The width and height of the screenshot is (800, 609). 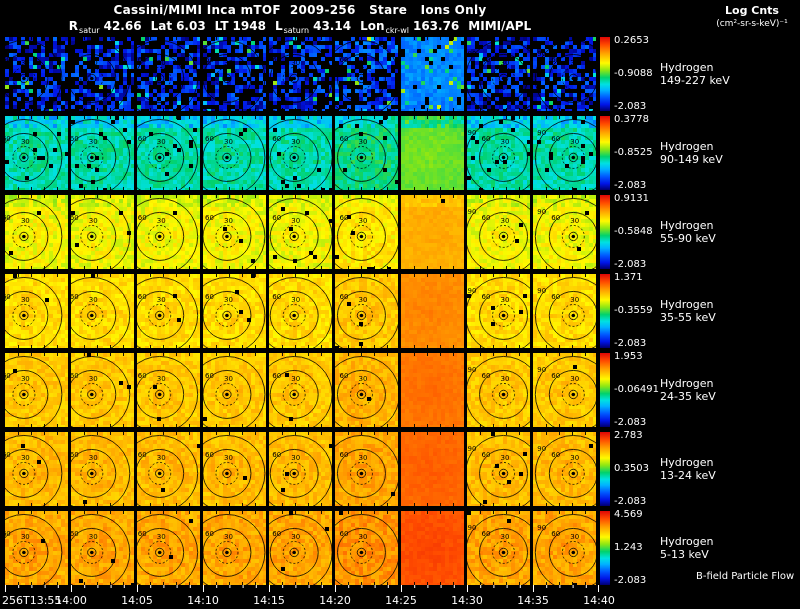 What do you see at coordinates (300, 390) in the screenshot?
I see `inca-image-panel-r4c4` at bounding box center [300, 390].